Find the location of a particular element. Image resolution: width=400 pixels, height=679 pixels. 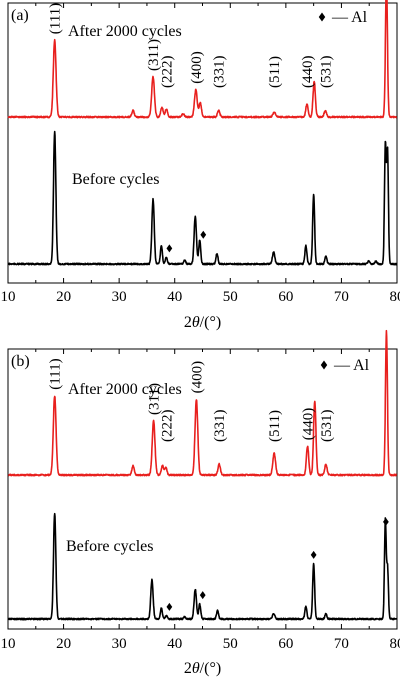

panel-label: (a) is located at coordinates (20, 15).